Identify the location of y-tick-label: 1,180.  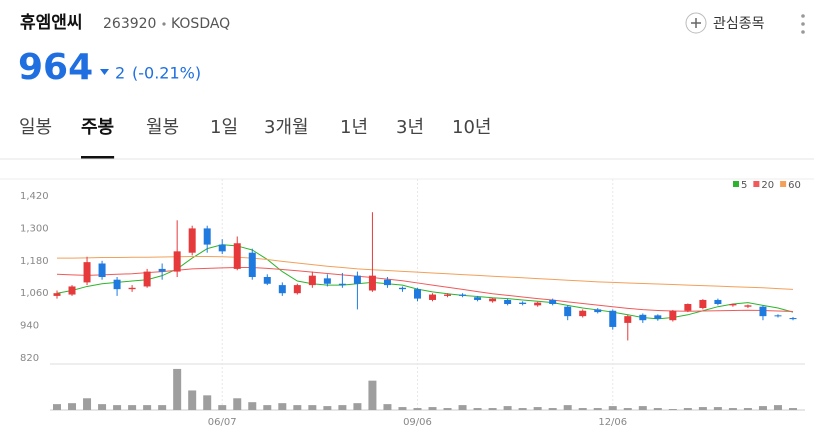
(34, 261).